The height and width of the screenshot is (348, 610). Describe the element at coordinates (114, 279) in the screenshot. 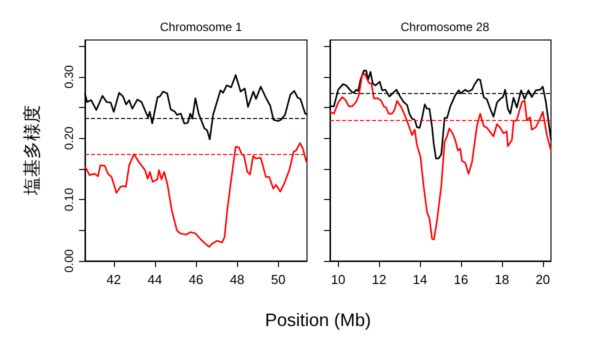

I see `x-tick-label: 42` at that location.